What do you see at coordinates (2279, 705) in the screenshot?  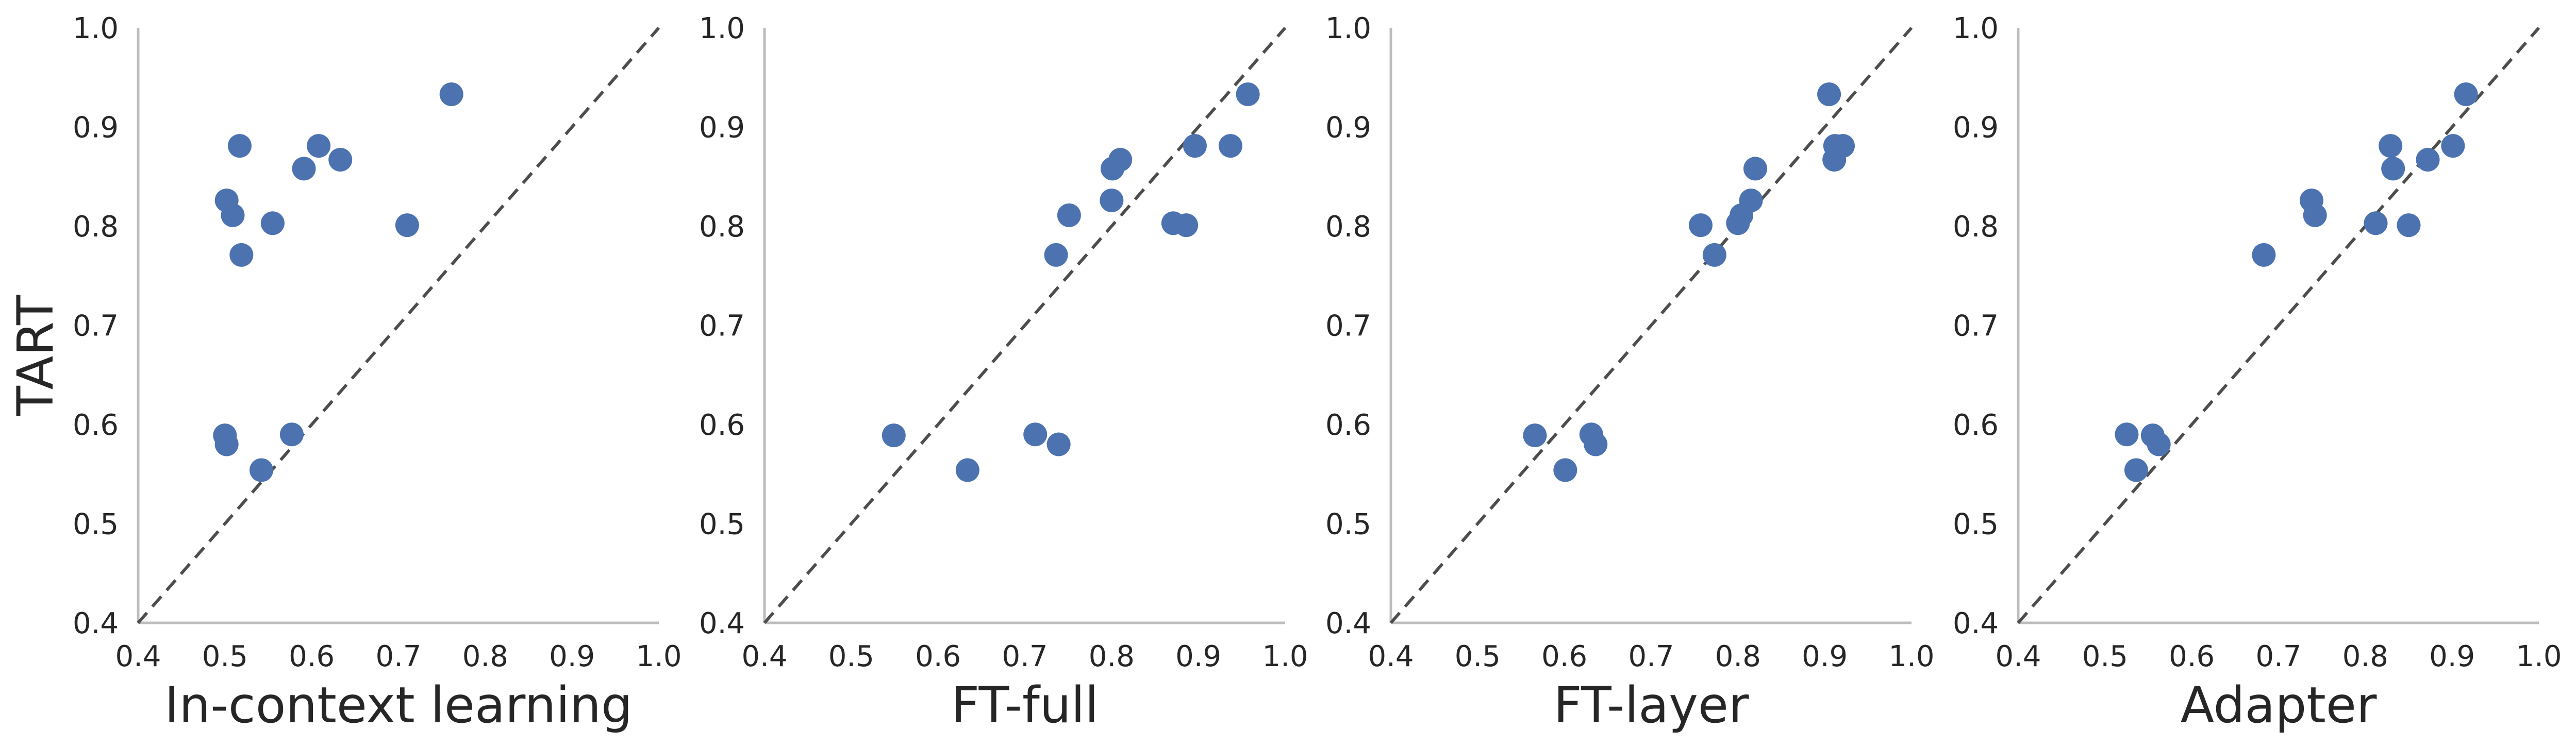 I see `x-axis-label: Adapter` at bounding box center [2279, 705].